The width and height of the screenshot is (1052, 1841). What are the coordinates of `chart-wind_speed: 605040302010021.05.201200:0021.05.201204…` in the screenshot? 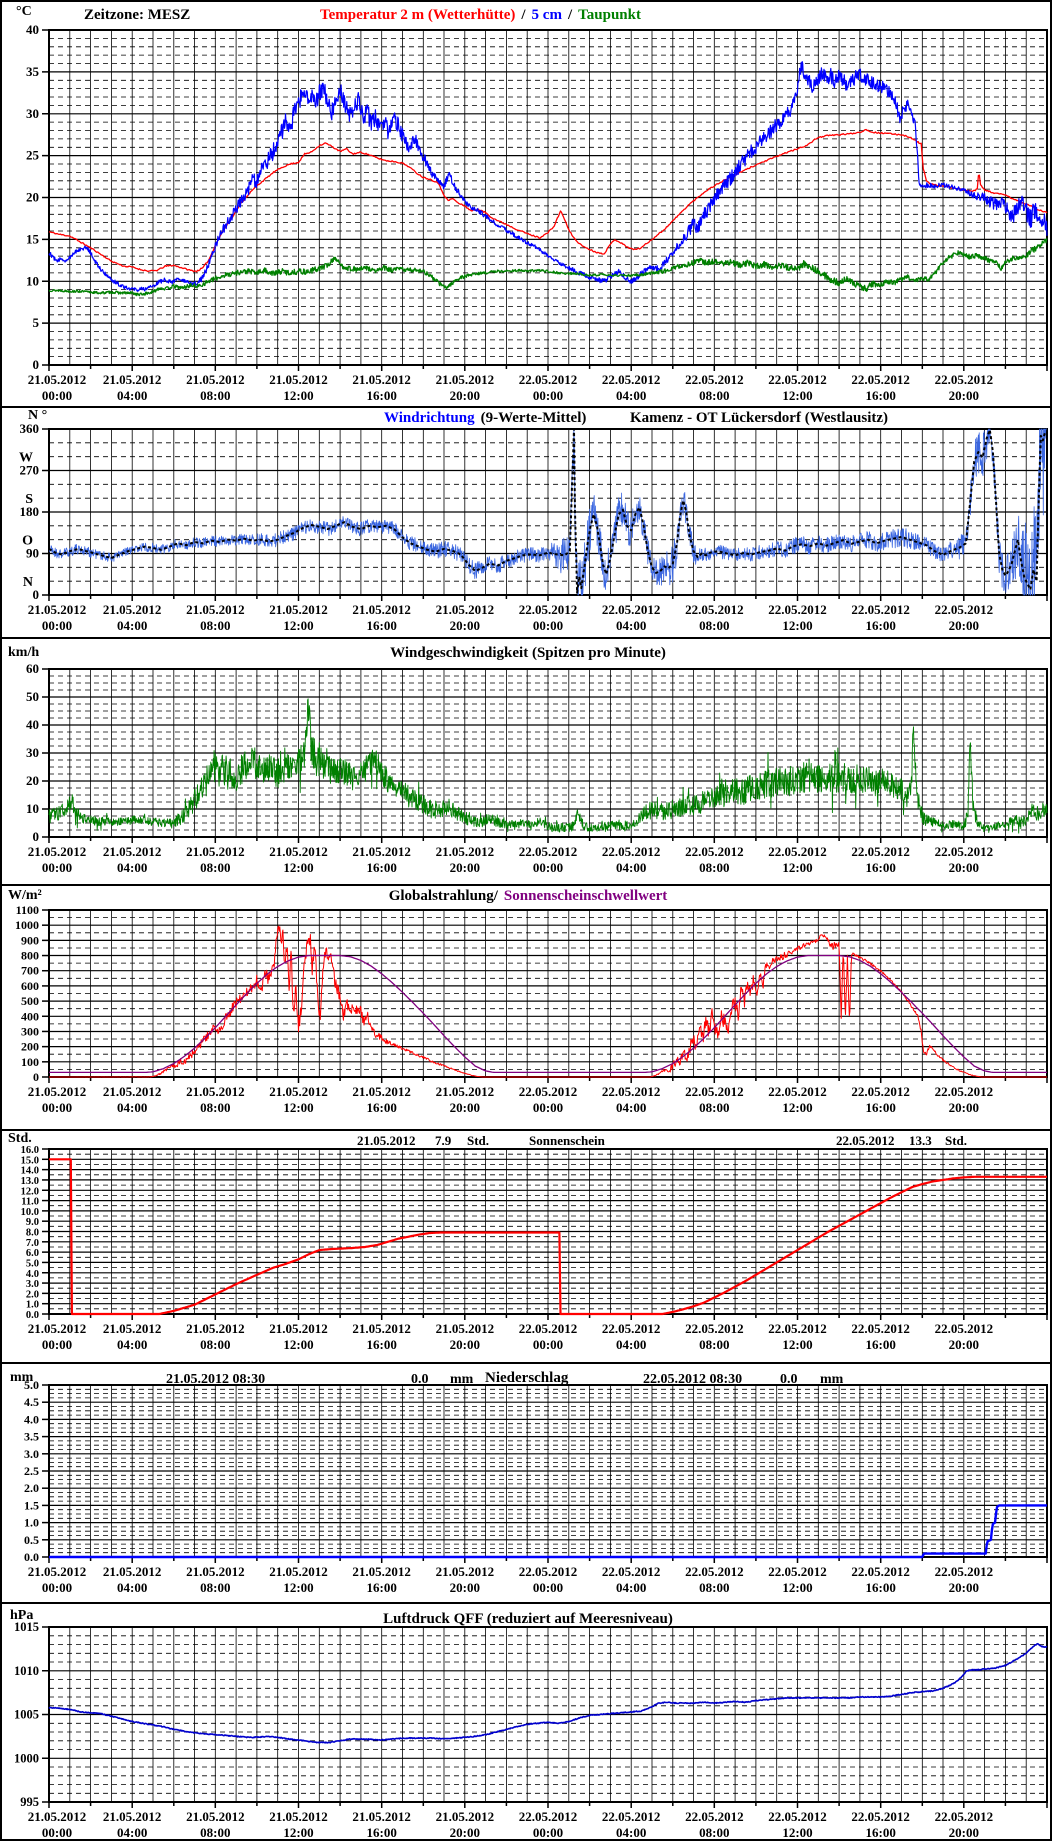 It's located at (537, 768).